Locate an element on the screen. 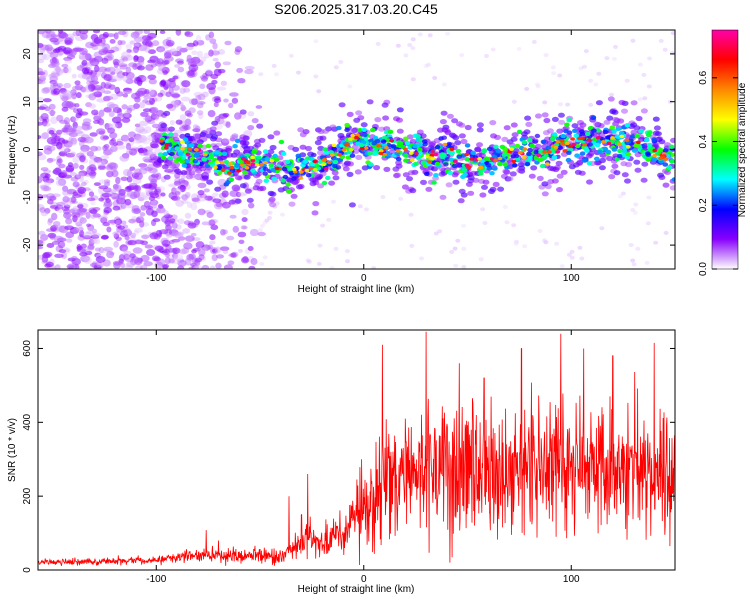 The height and width of the screenshot is (600, 750). spectrogram-y-tick-label: -20 is located at coordinates (27, 244).